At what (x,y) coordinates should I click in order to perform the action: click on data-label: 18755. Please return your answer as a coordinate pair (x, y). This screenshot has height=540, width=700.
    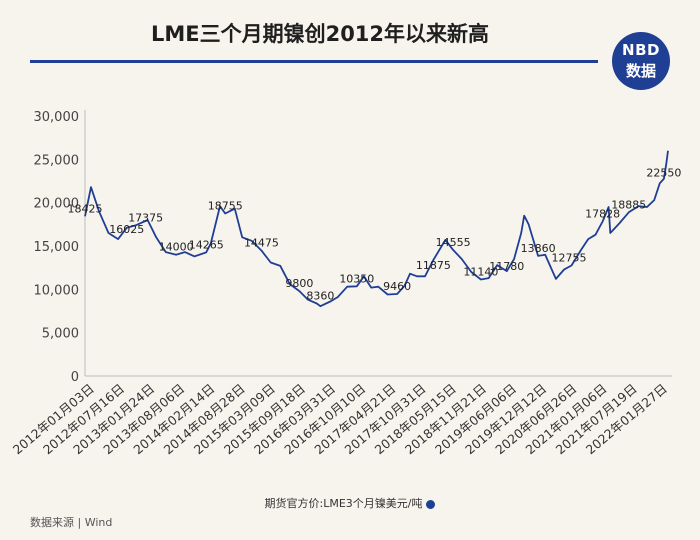
    Looking at the image, I should click on (225, 205).